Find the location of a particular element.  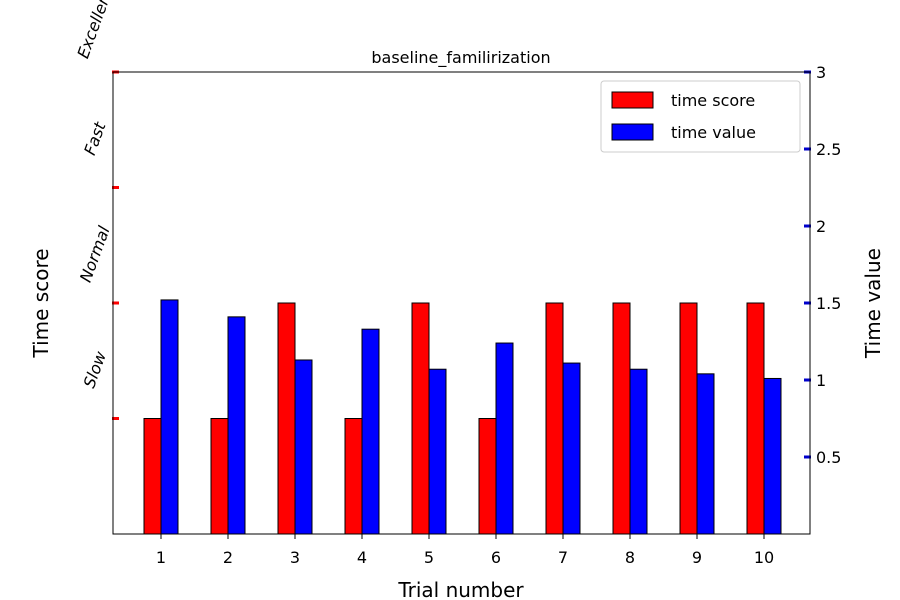

x-axis-label: Trial number is located at coordinates (460, 589).